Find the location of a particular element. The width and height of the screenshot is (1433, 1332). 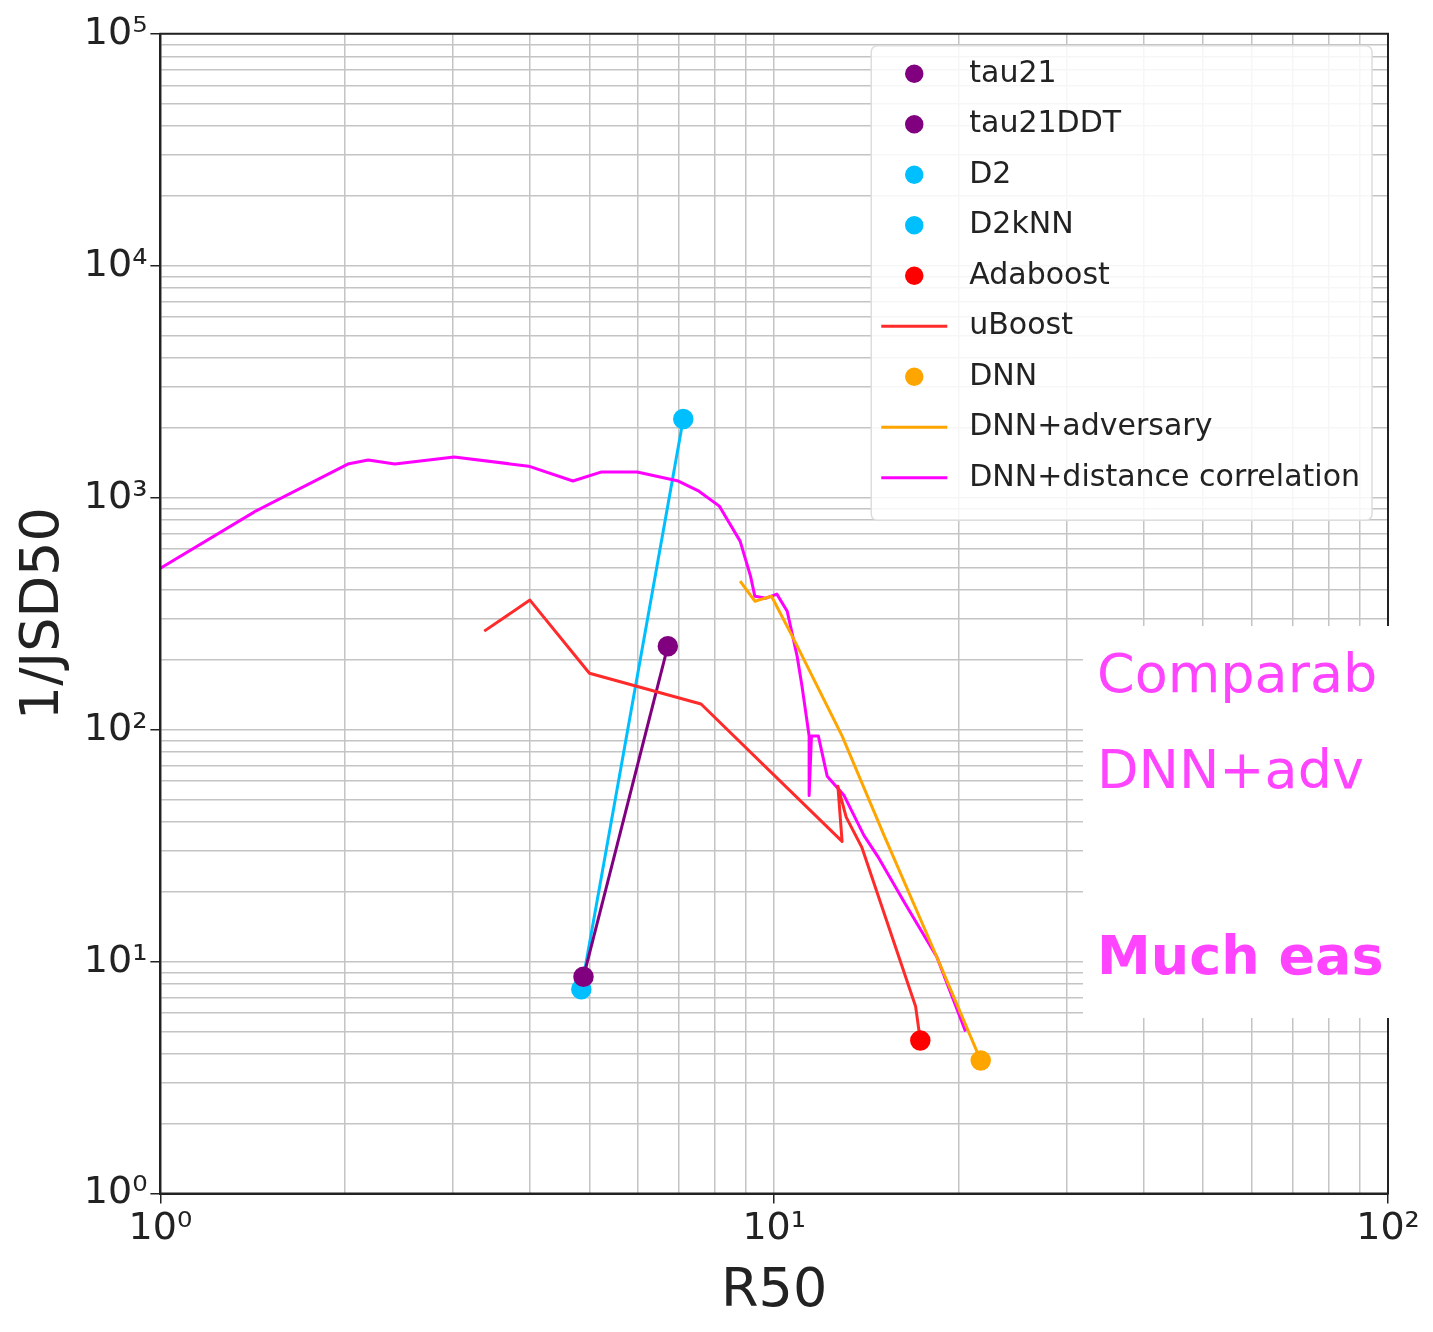

legend-label: DNN is located at coordinates (1003, 374).